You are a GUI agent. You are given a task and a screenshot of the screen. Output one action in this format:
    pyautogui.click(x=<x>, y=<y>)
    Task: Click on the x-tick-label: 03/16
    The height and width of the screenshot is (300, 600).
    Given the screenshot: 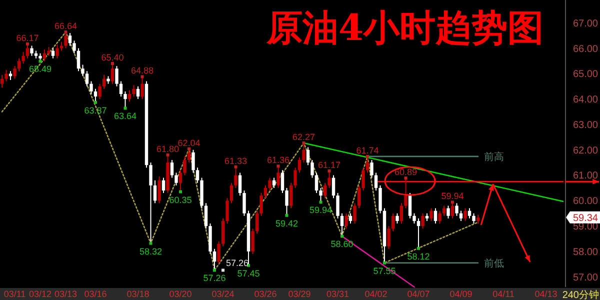 What is the action you would take?
    pyautogui.click(x=95, y=294)
    